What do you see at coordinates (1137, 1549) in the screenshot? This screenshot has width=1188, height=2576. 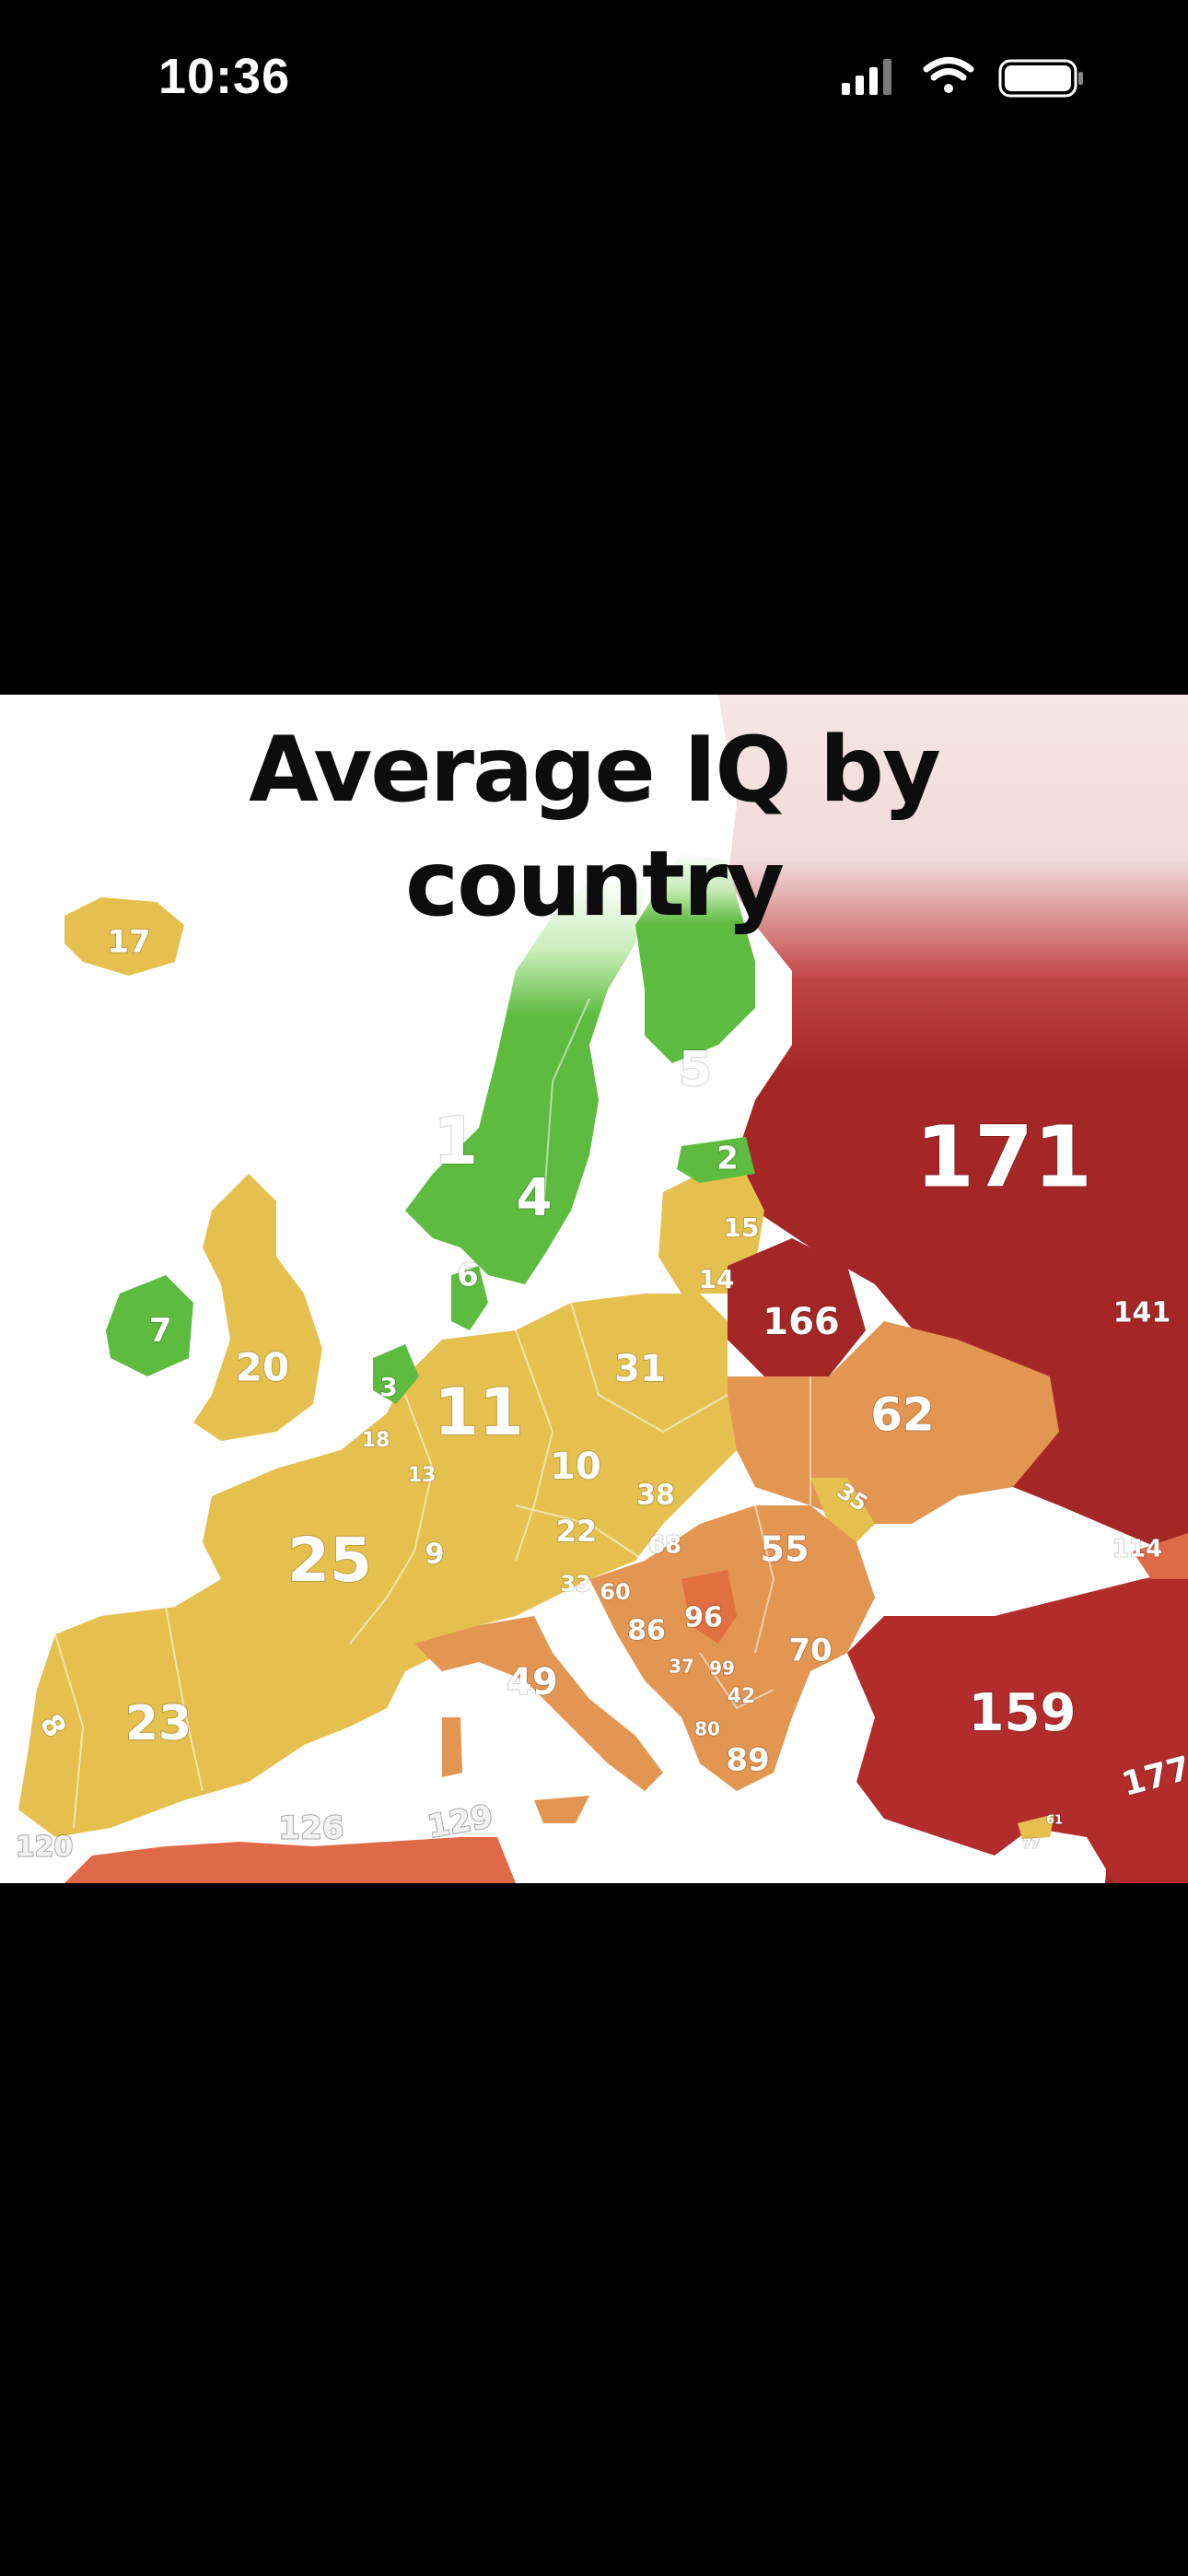 I see `label-georgia: 114` at bounding box center [1137, 1549].